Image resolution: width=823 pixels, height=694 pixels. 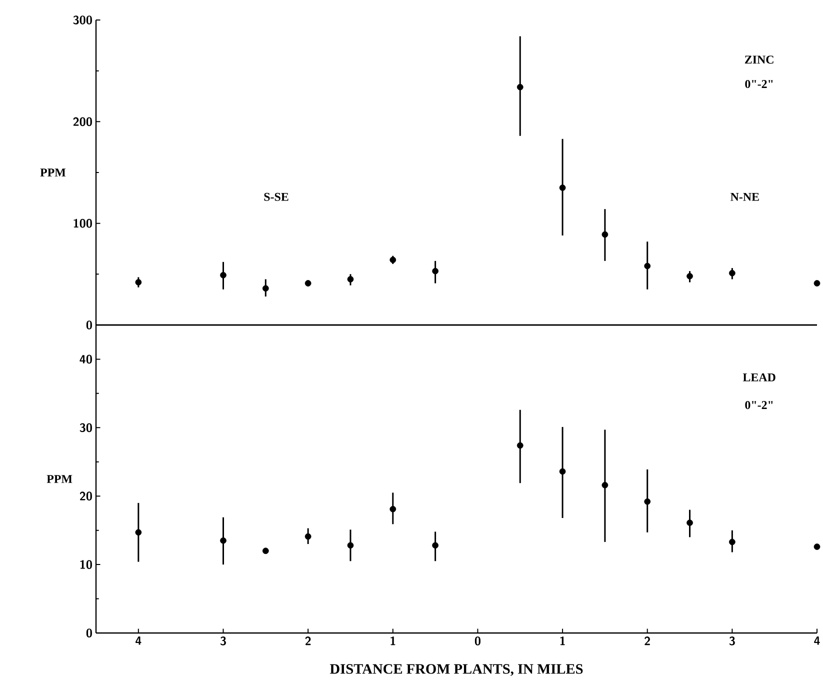 What do you see at coordinates (759, 60) in the screenshot?
I see `annotation: ZINC` at bounding box center [759, 60].